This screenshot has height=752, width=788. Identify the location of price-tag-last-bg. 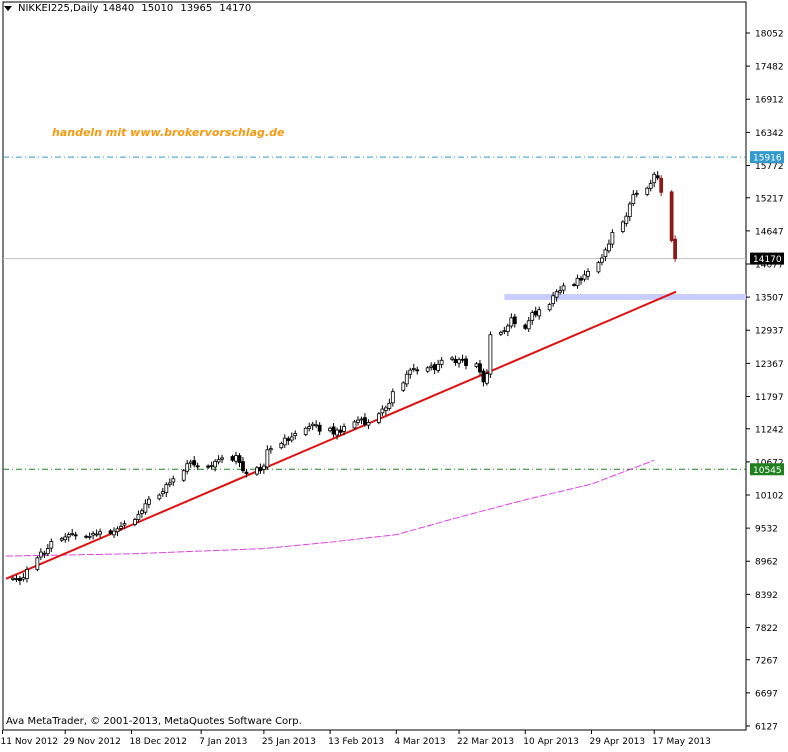
(767, 258).